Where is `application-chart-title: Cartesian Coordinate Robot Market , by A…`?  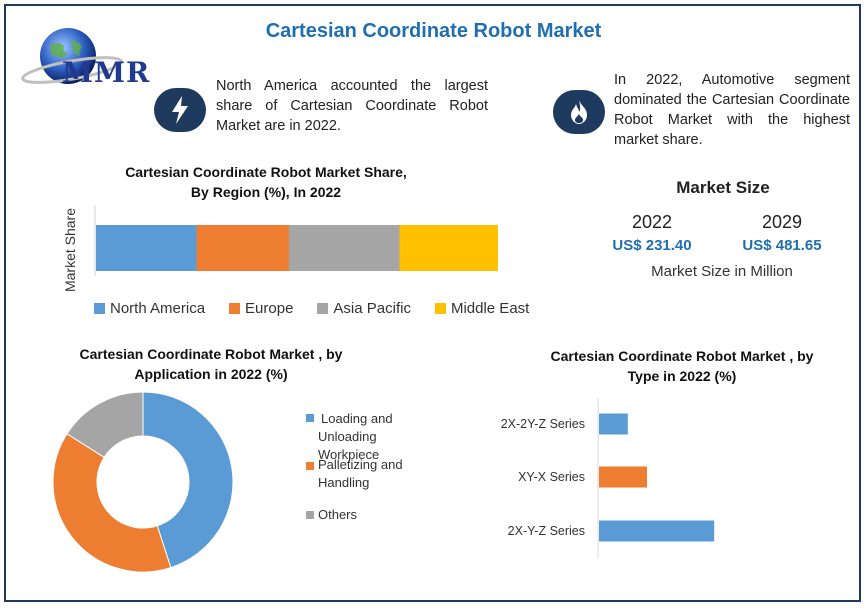 application-chart-title: Cartesian Coordinate Robot Market , by A… is located at coordinates (211, 364).